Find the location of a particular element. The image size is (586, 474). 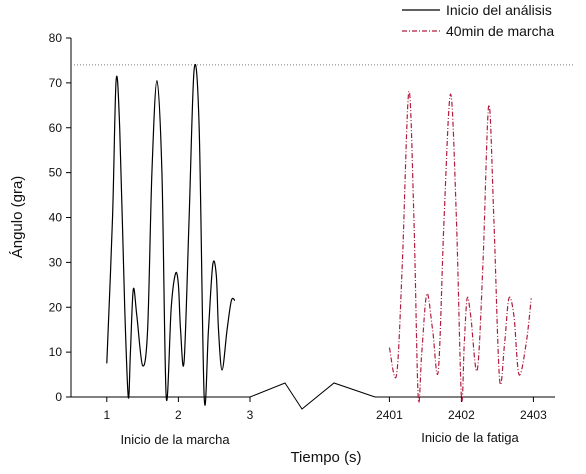

y-tick-label: 70 is located at coordinates (56, 83).